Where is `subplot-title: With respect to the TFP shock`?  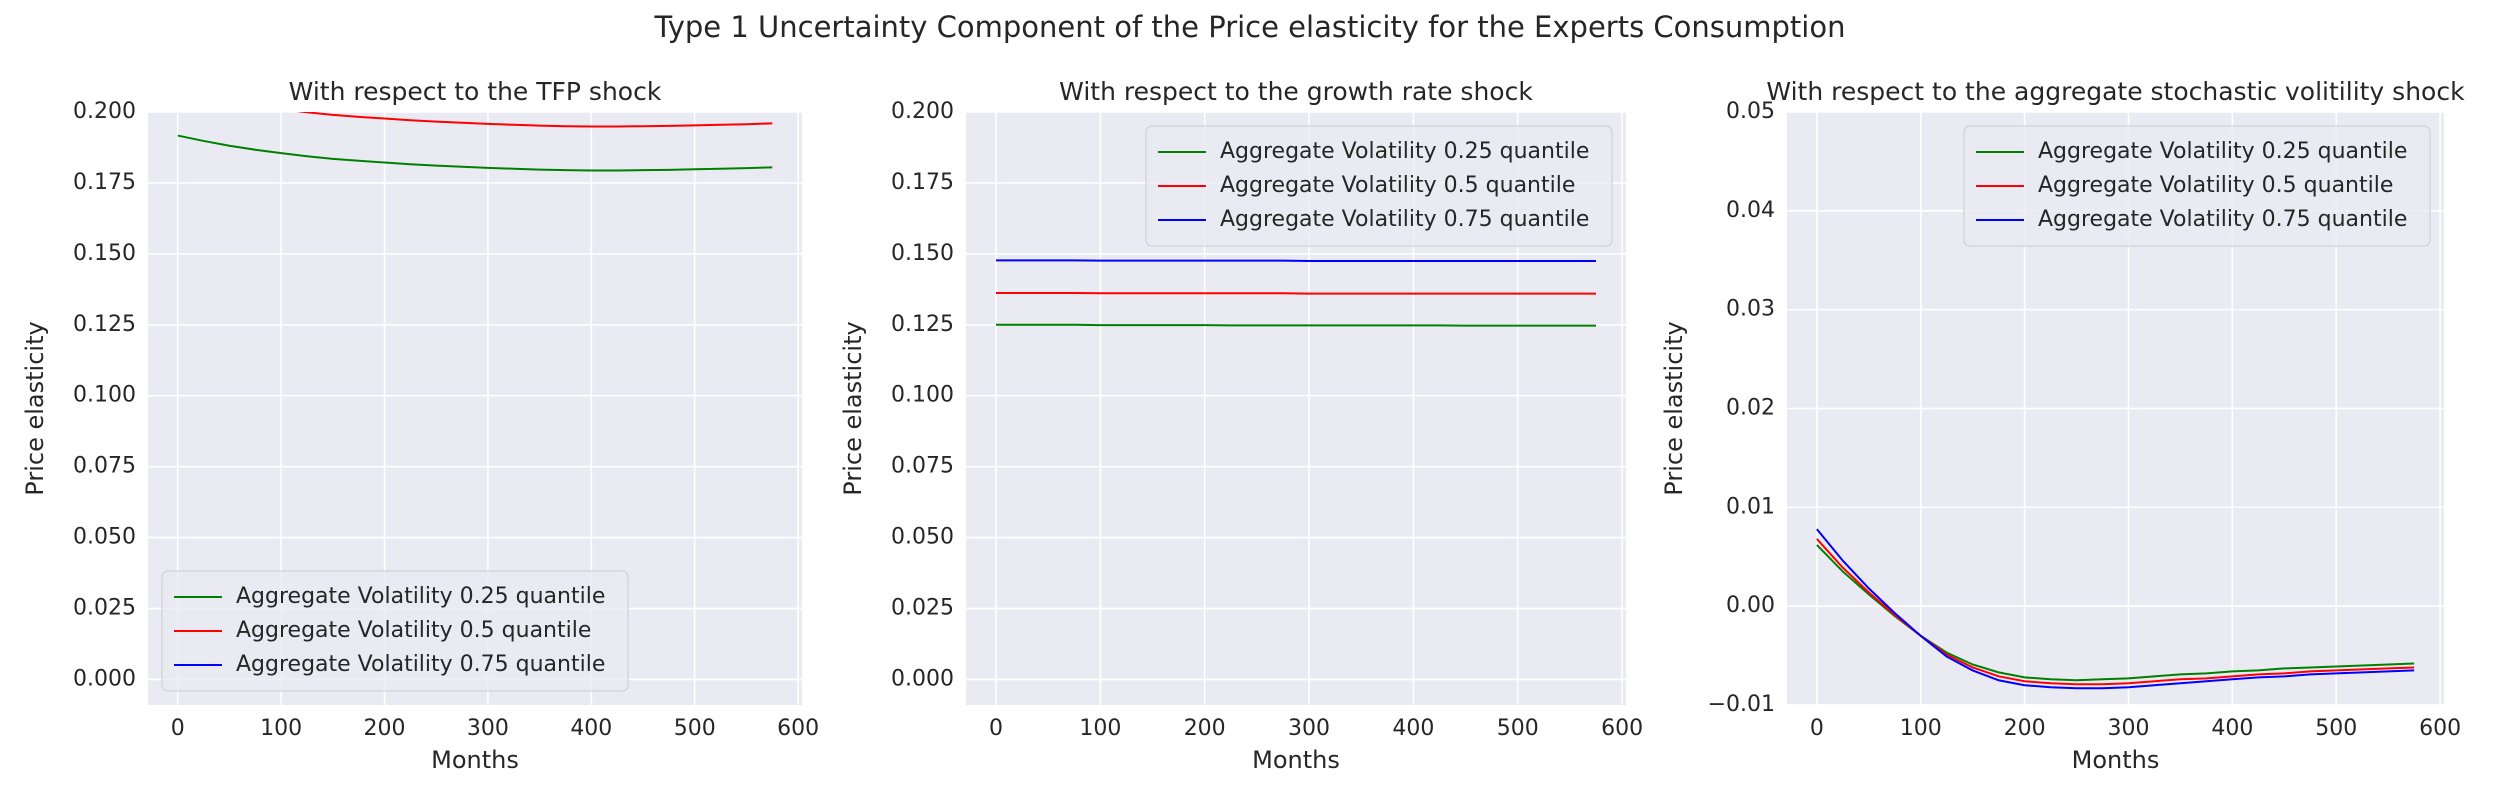 subplot-title: With respect to the TFP shock is located at coordinates (475, 91).